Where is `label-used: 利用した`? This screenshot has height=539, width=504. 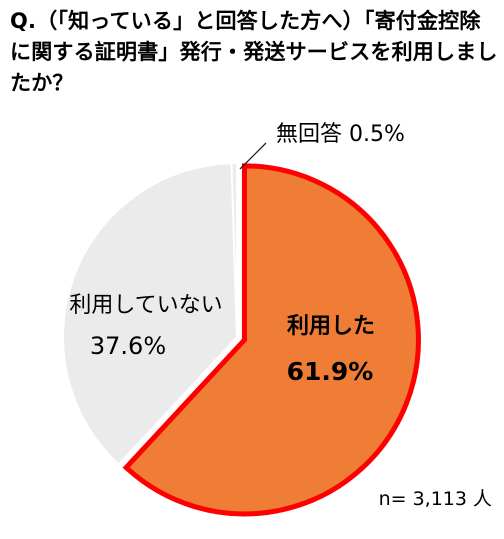
label-used: 利用した is located at coordinates (331, 326).